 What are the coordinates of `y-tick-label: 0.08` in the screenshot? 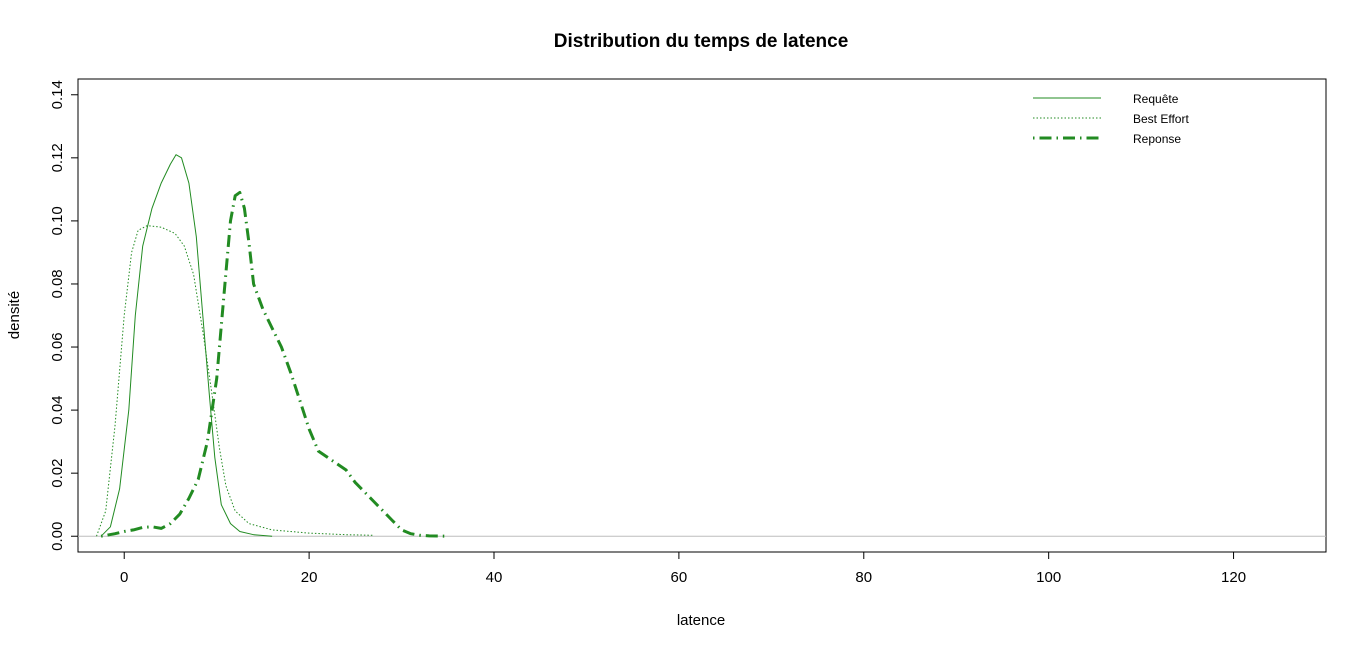 It's located at (57, 283).